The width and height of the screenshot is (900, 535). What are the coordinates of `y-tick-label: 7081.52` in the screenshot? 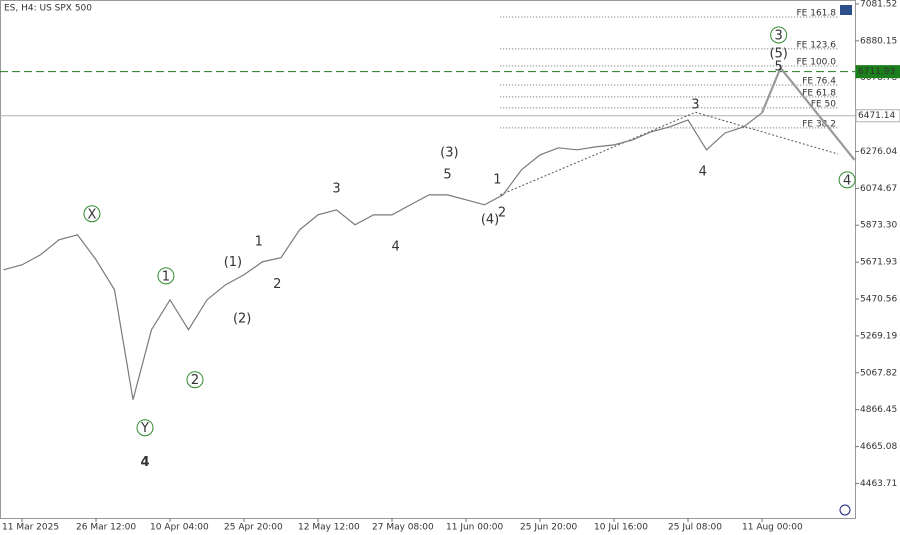 It's located at (878, 4).